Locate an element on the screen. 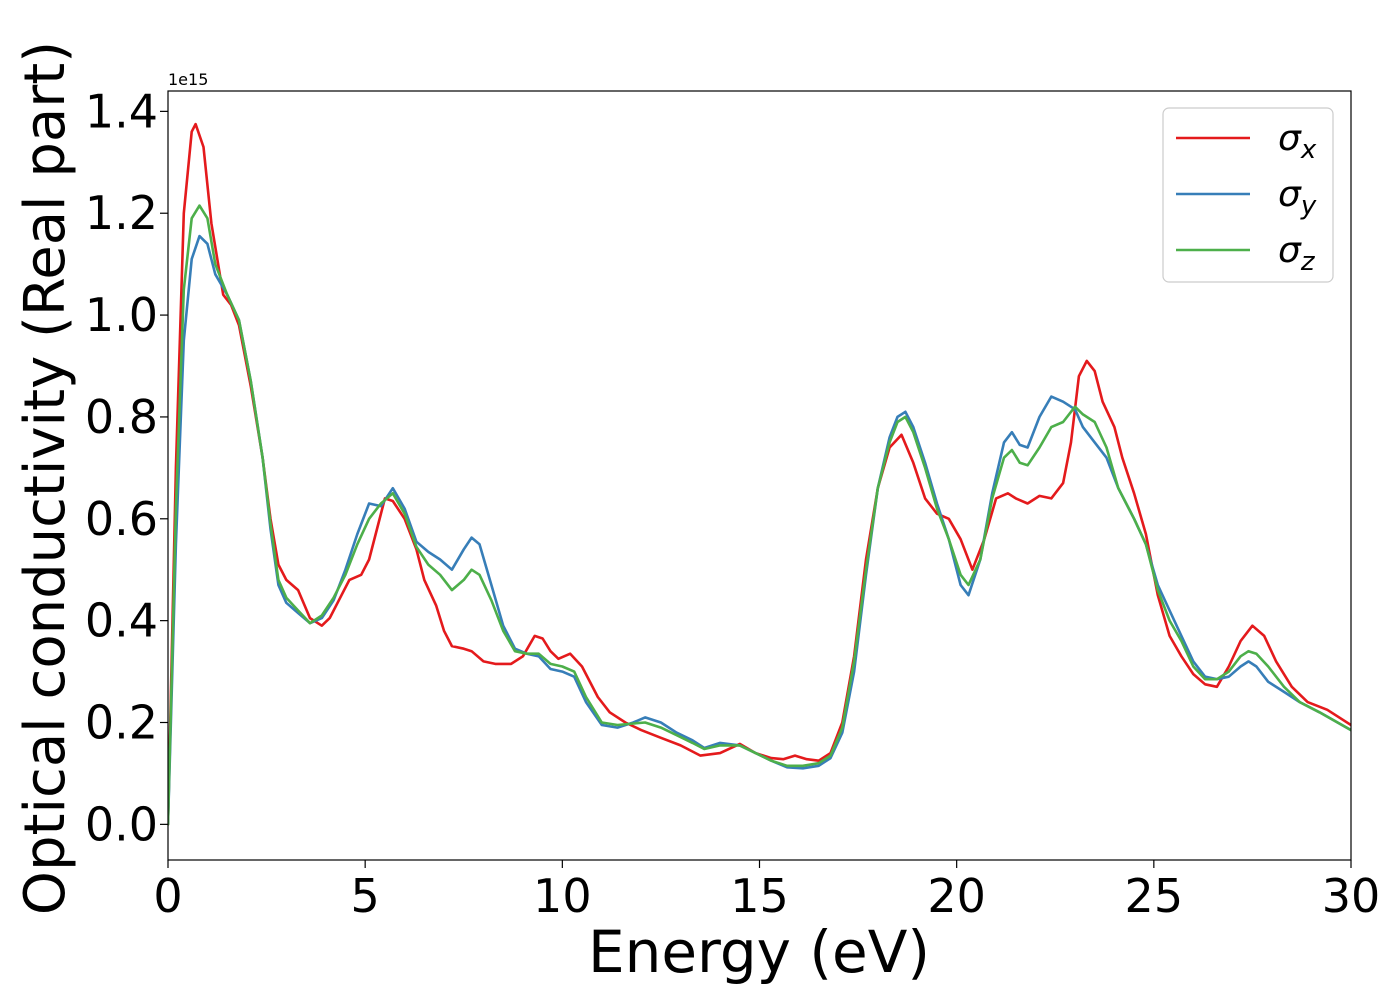 This screenshot has width=1400, height=1000. x-axis: 0 5 10 15 20 25 30 is located at coordinates (766, 891).